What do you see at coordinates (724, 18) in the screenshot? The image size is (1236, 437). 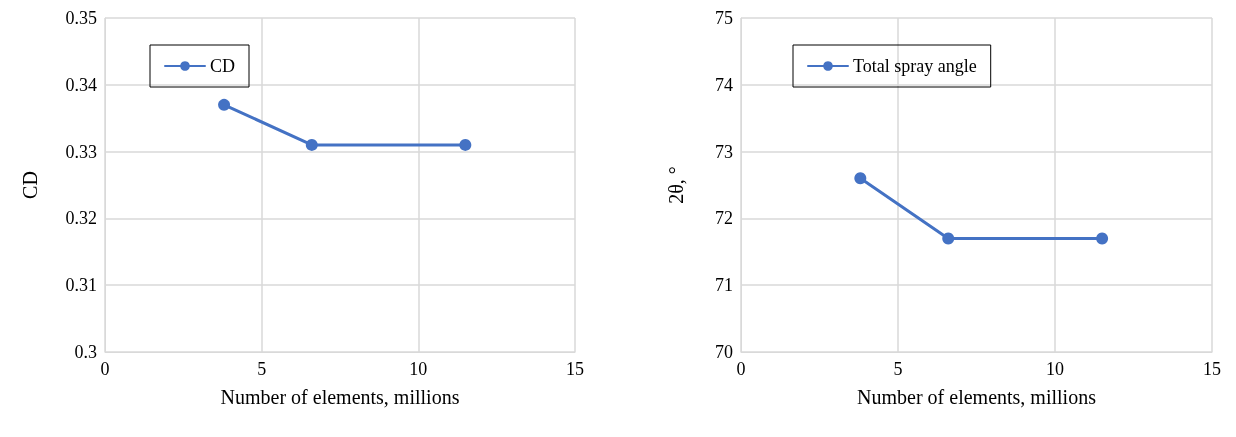 I see `y-tick-label: 75` at bounding box center [724, 18].